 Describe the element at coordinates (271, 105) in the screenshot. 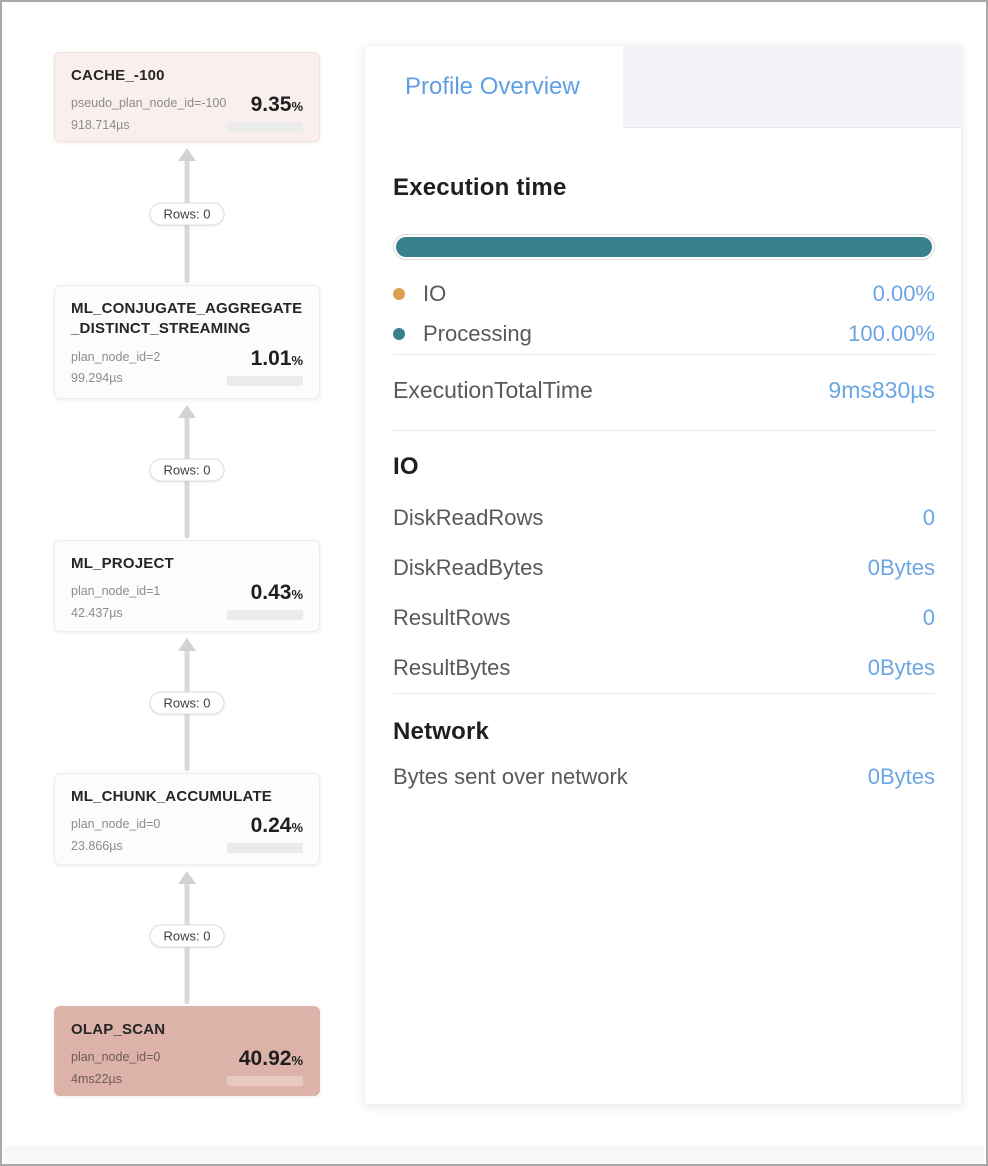

I see `plan-node-percent: 9.35` at that location.